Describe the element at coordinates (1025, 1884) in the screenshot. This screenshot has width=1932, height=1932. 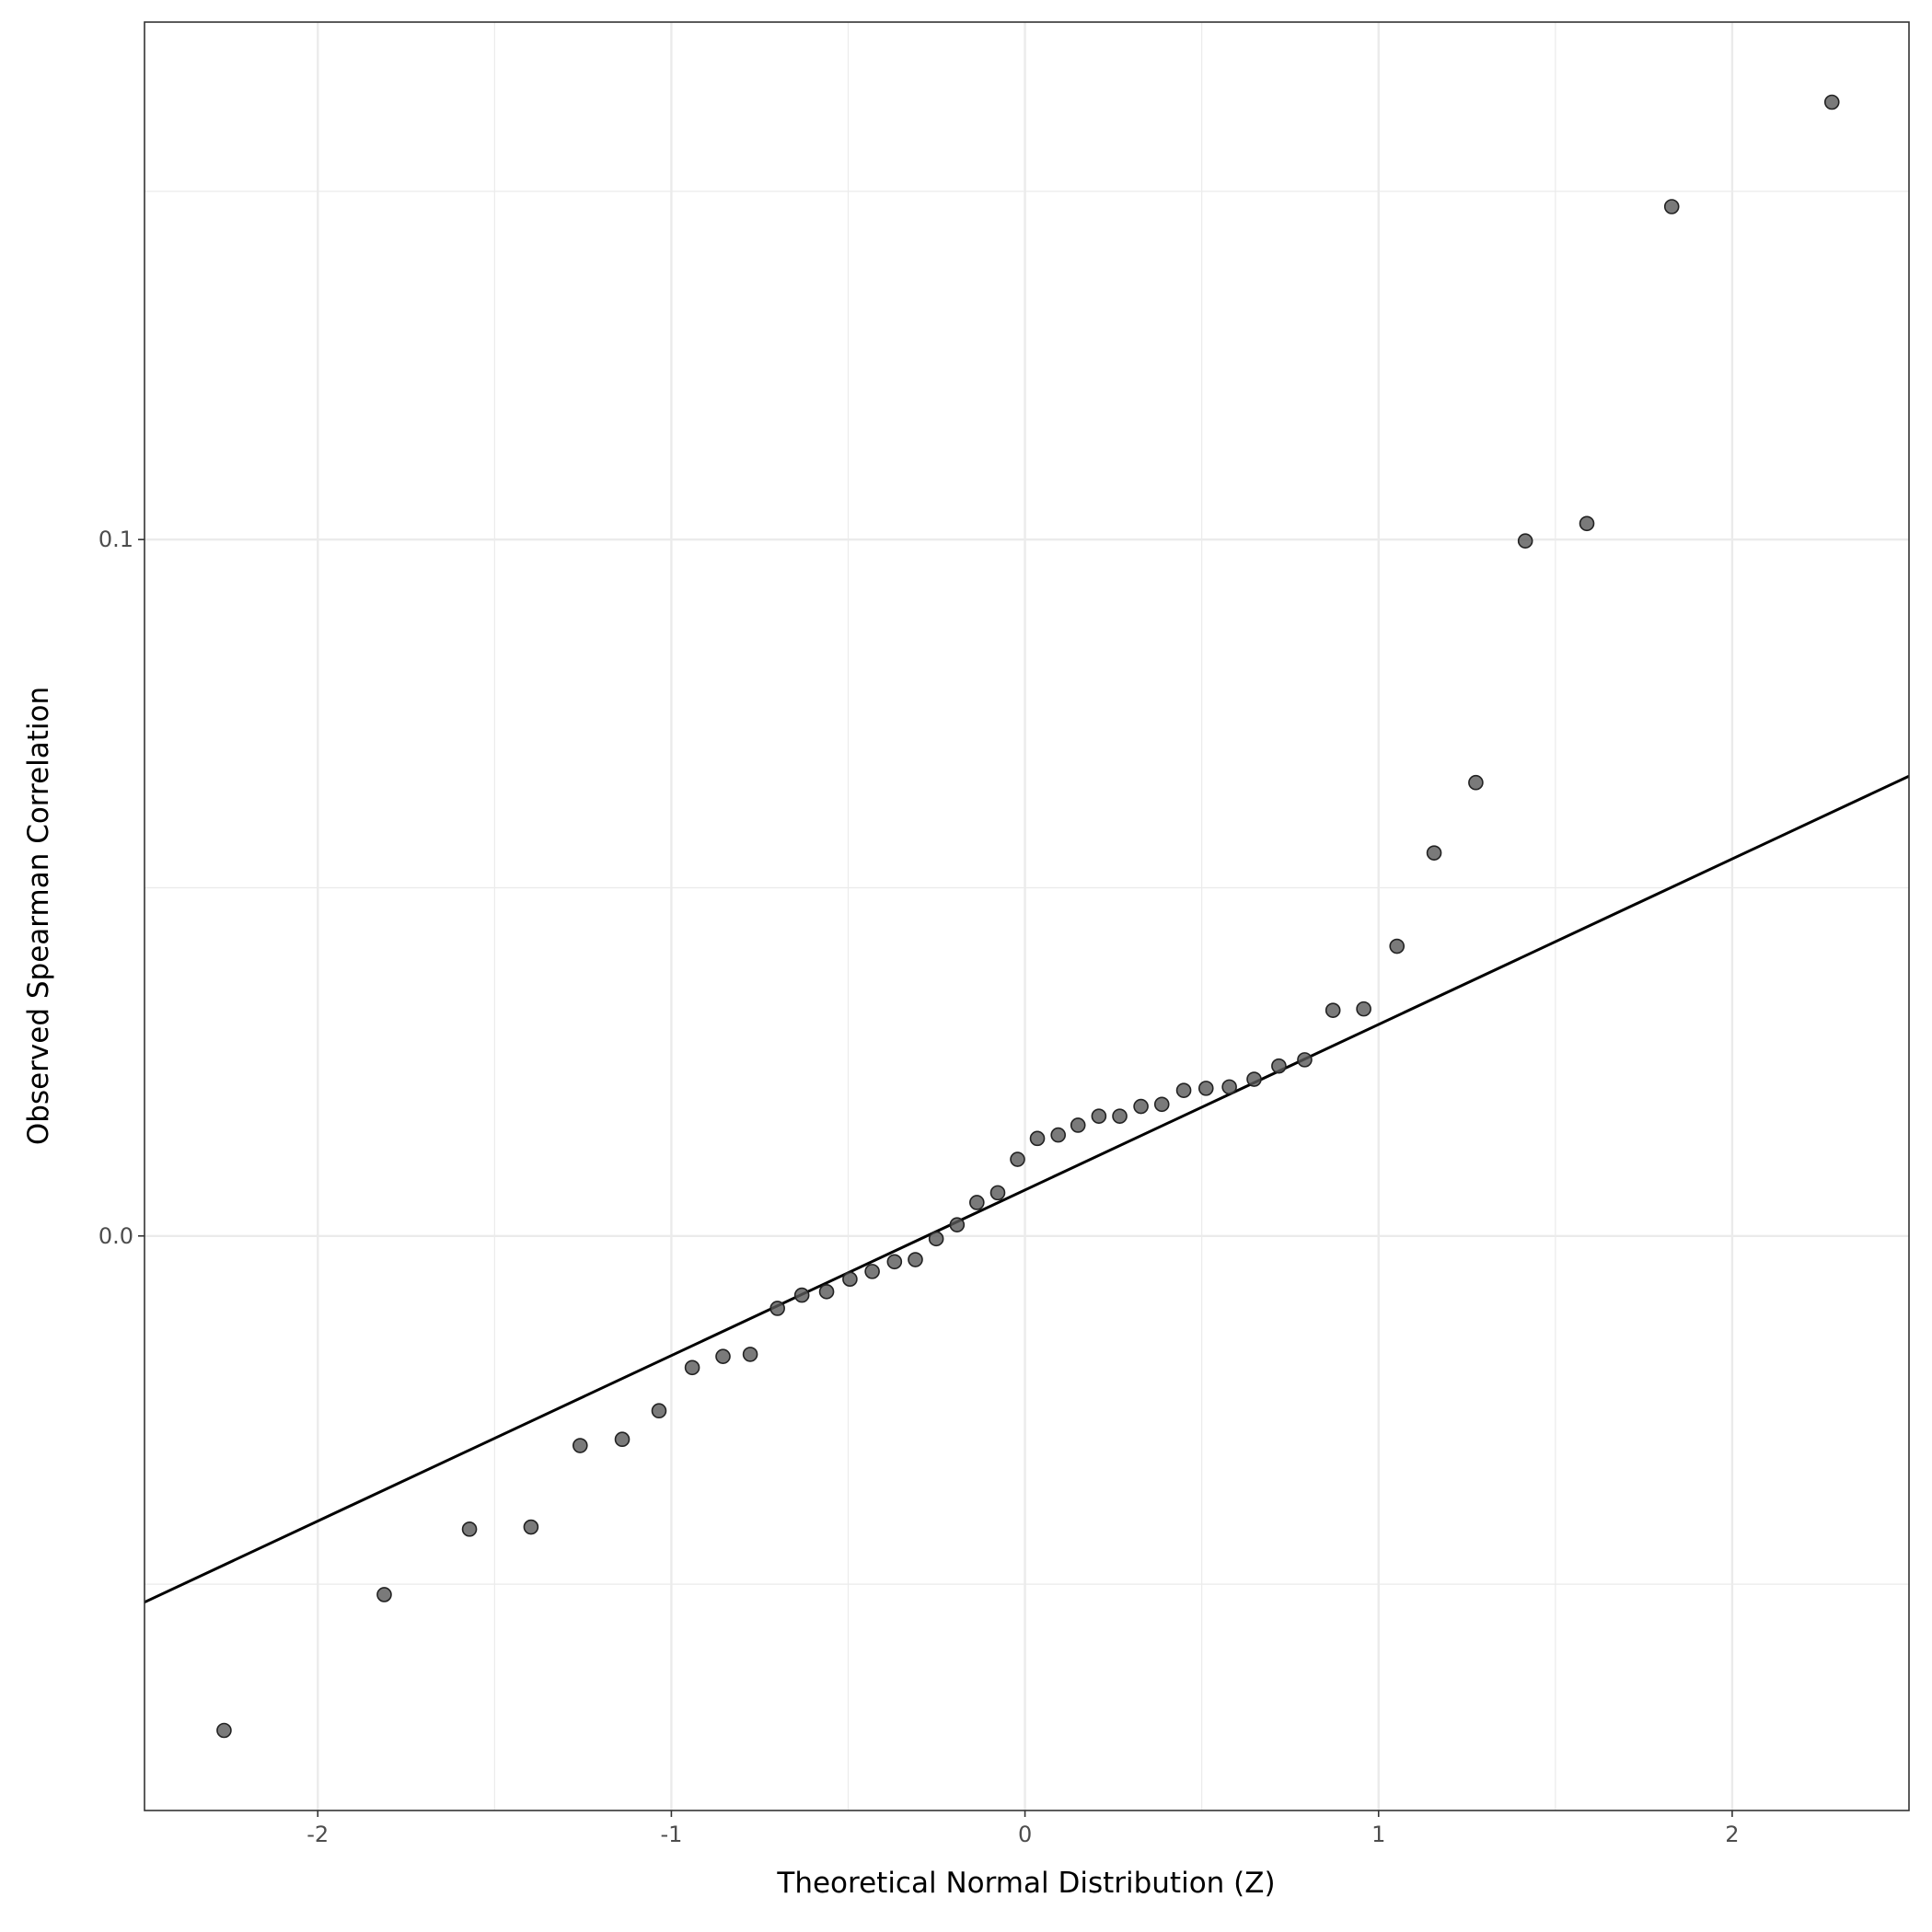
I see `x-axis-title: Theoretical Normal Distribution (Z)` at that location.